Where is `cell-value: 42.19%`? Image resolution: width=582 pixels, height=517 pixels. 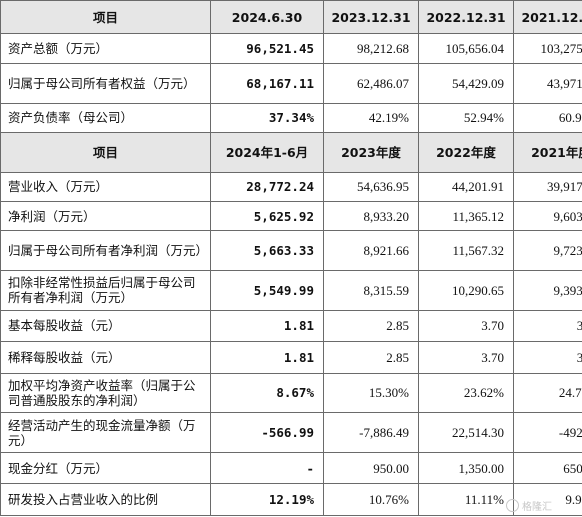 cell-value: 42.19% is located at coordinates (371, 117).